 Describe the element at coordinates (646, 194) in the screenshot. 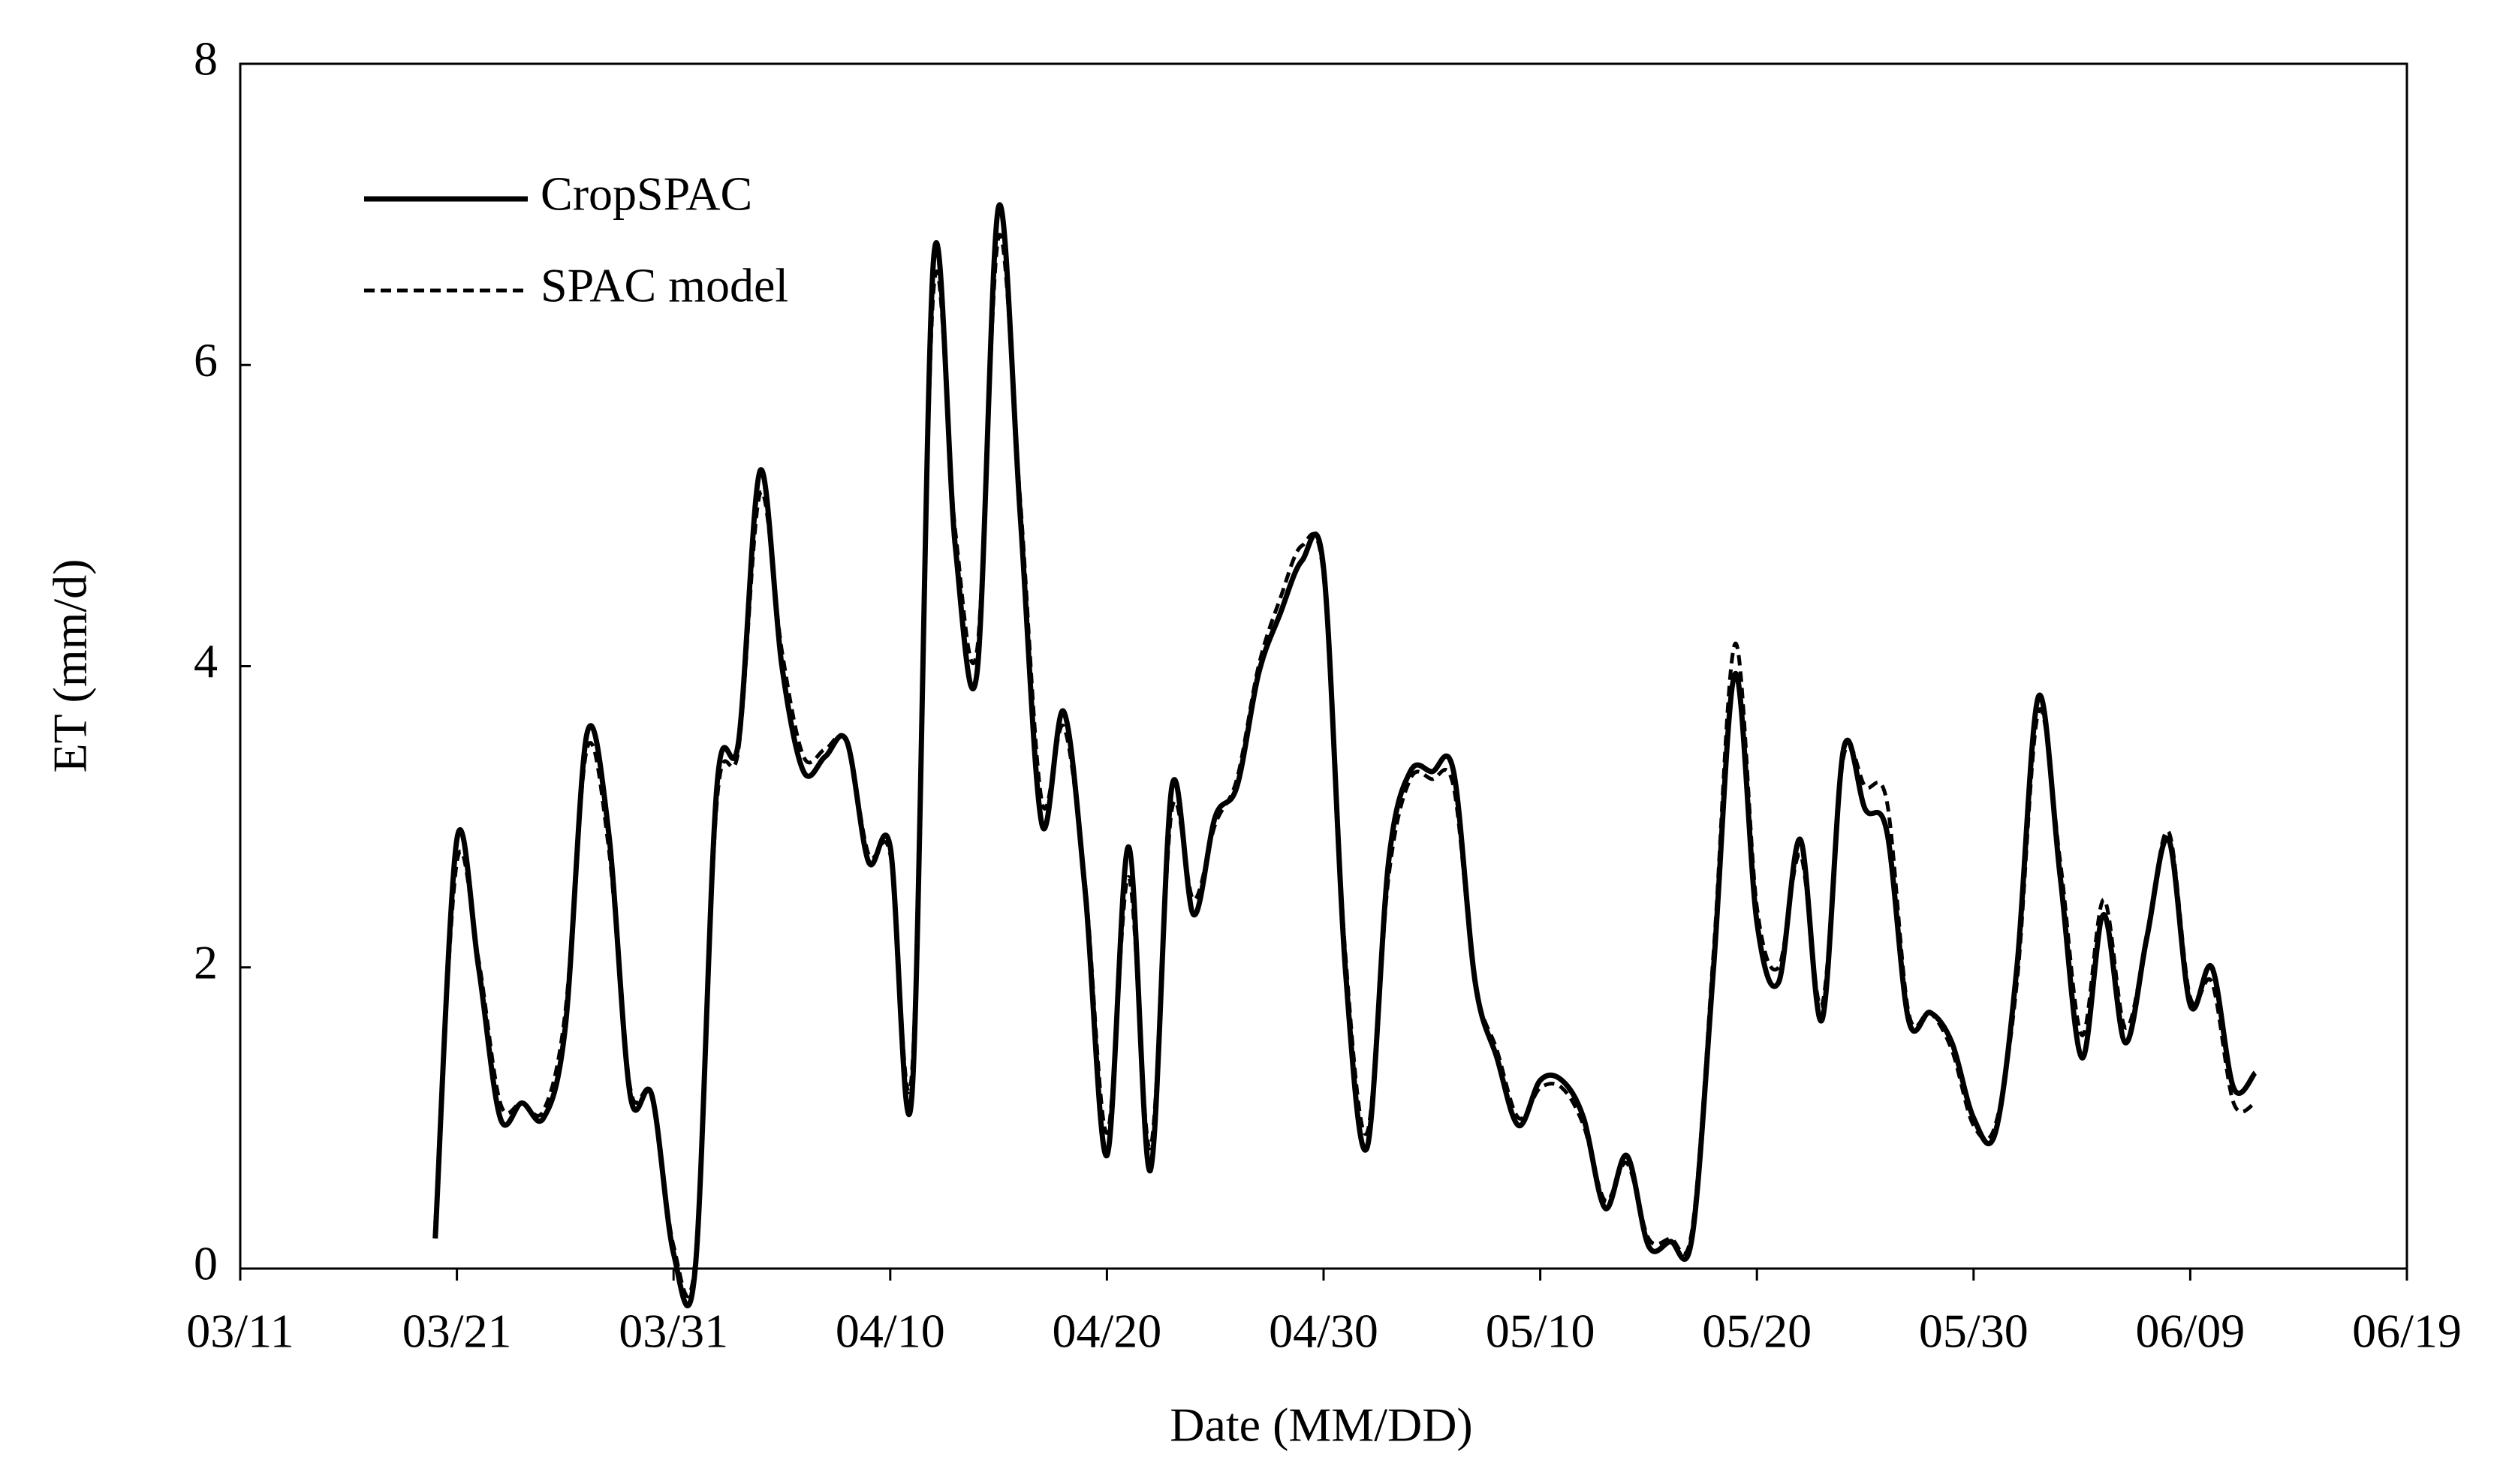

I see `legend-label: CropSPAC` at that location.